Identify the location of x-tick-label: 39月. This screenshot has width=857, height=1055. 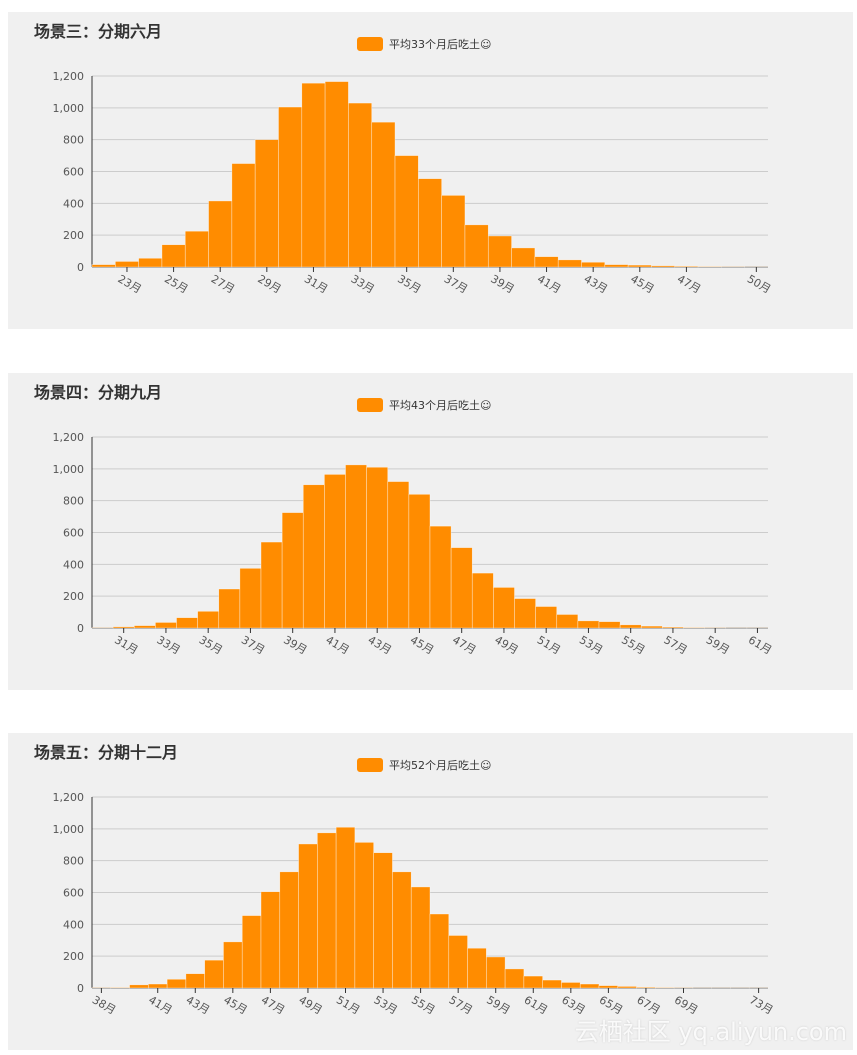
(295, 645).